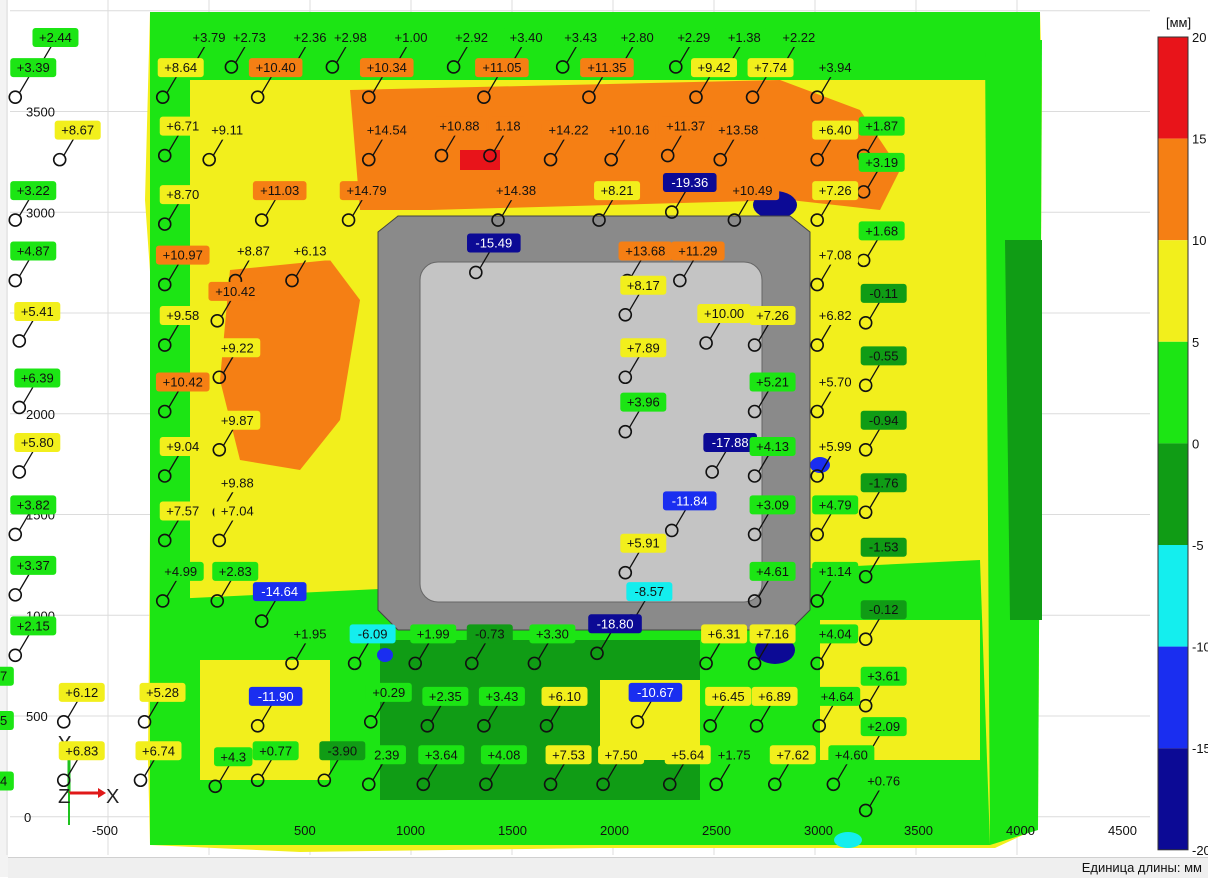 Image resolution: width=1208 pixels, height=878 pixels. I want to click on measurement-point: +5.21, so click(771, 395).